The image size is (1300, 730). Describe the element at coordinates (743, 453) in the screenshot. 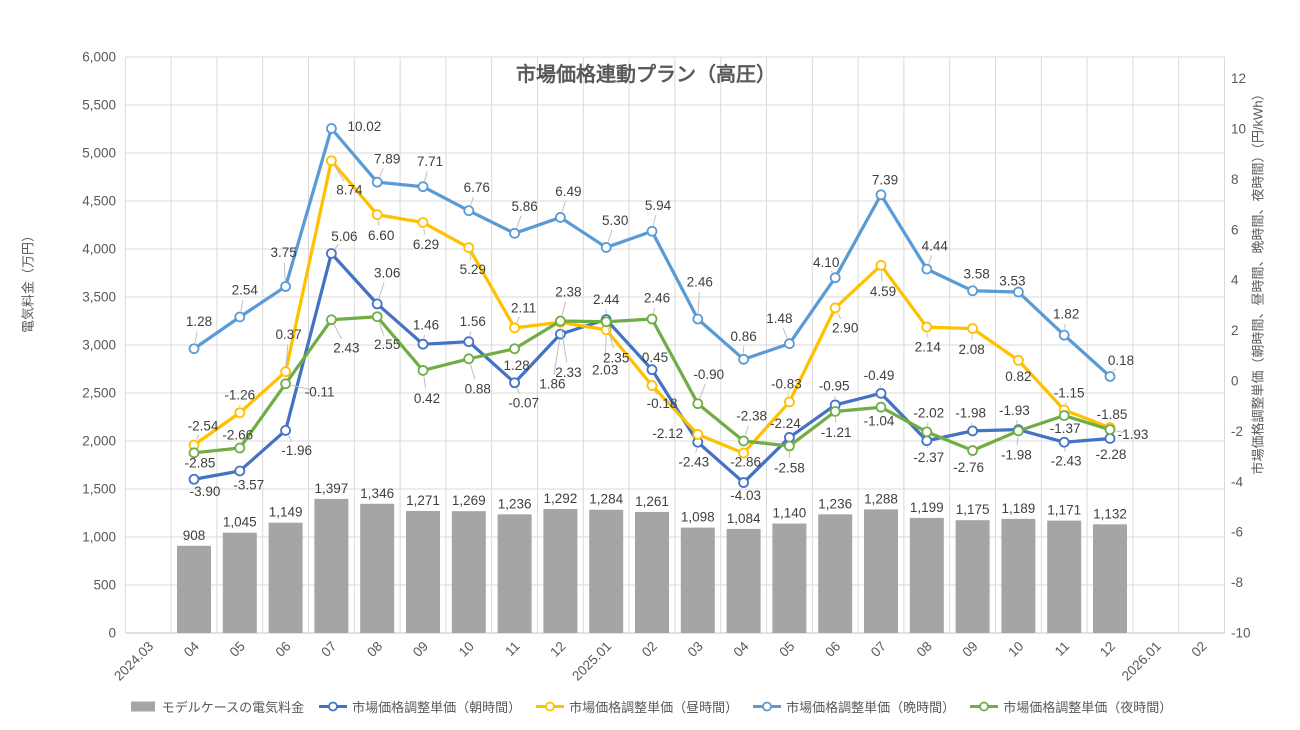

I see `point-市場価格調整単価（昼時間）-04` at that location.